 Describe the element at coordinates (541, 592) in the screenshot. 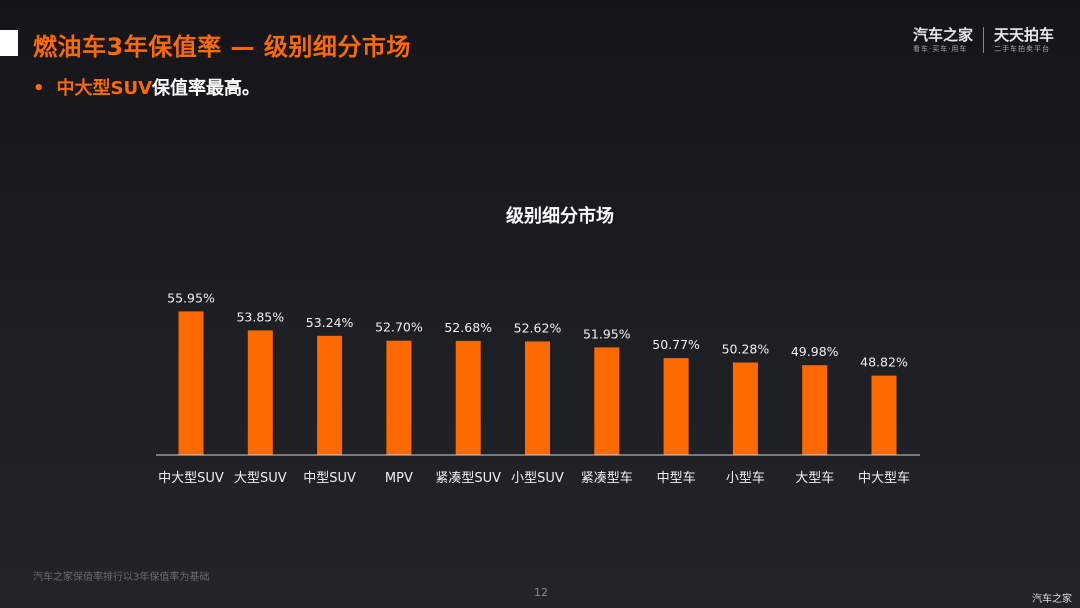

I see `page-number: 12` at that location.